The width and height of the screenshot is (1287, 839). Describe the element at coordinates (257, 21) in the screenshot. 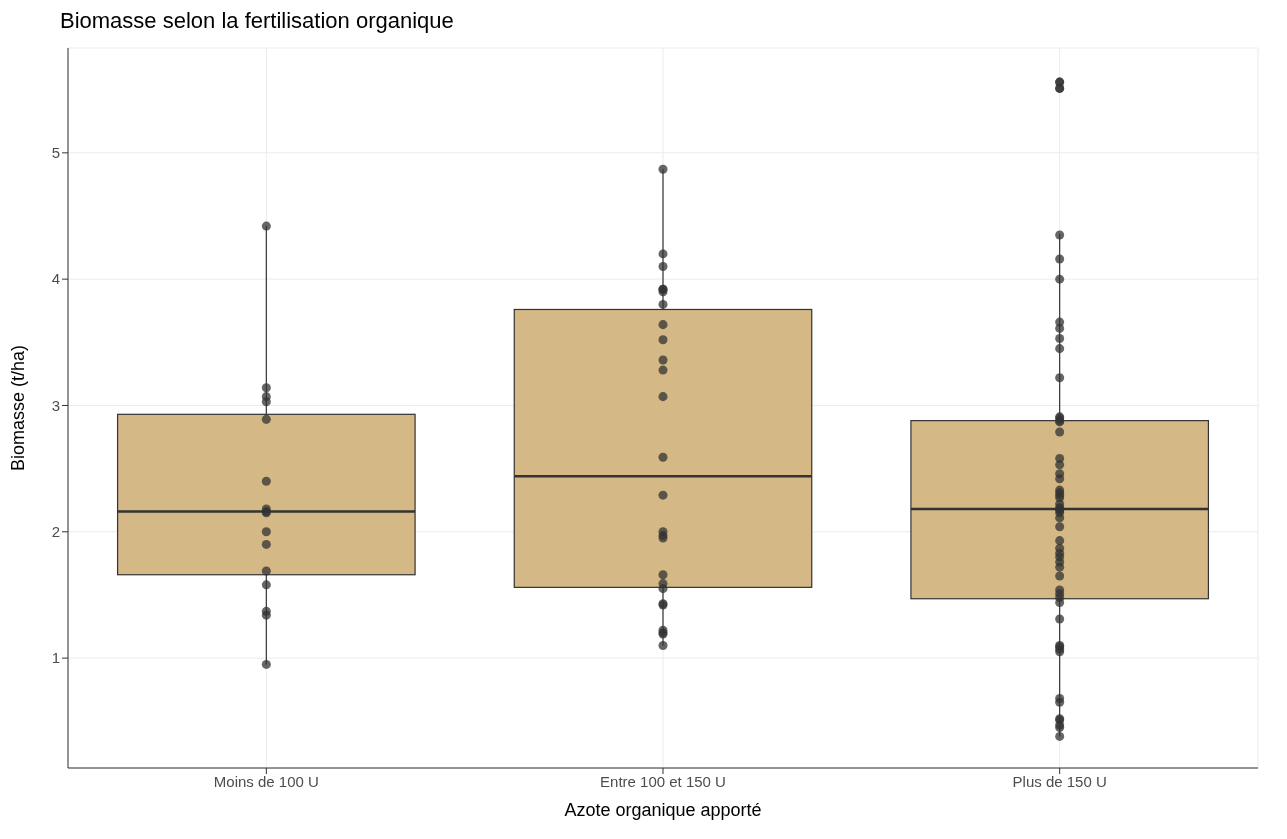

I see `chart-title: Biomasse selon la fertilisation organique` at that location.